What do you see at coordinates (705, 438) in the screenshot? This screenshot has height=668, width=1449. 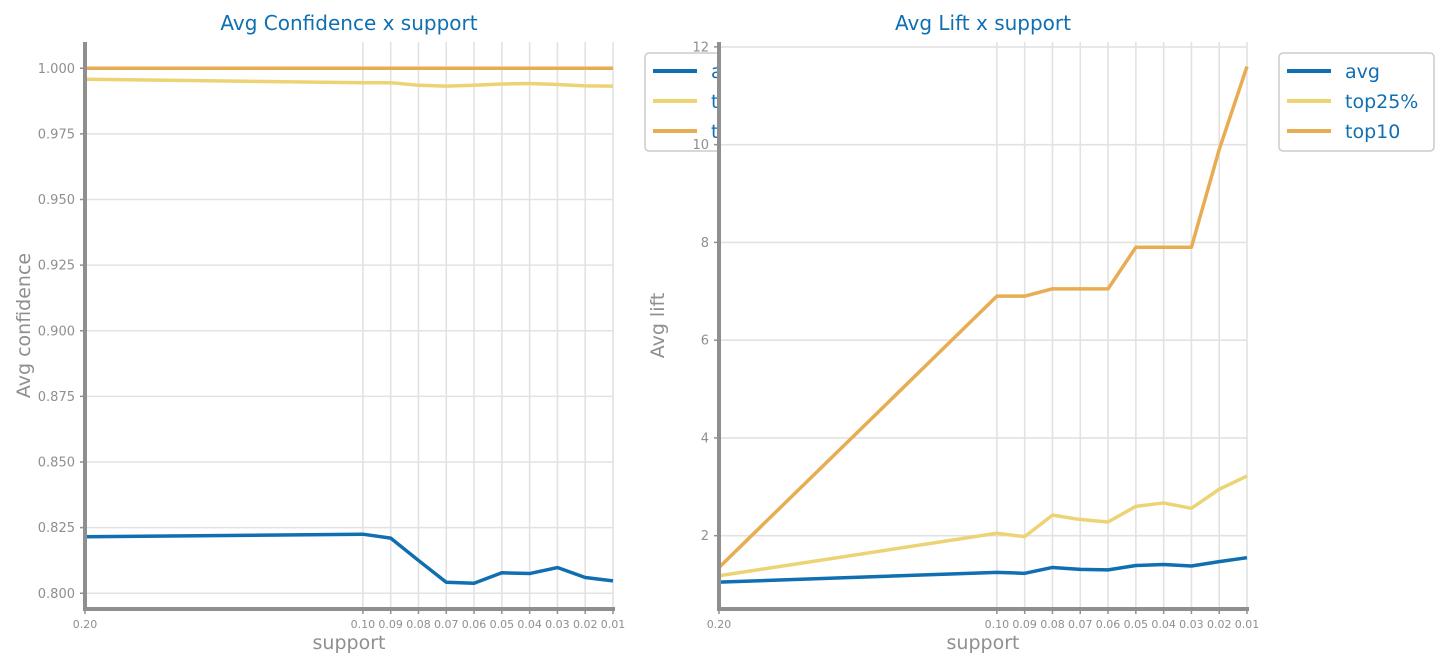 I see `y-tick-label: 4` at bounding box center [705, 438].